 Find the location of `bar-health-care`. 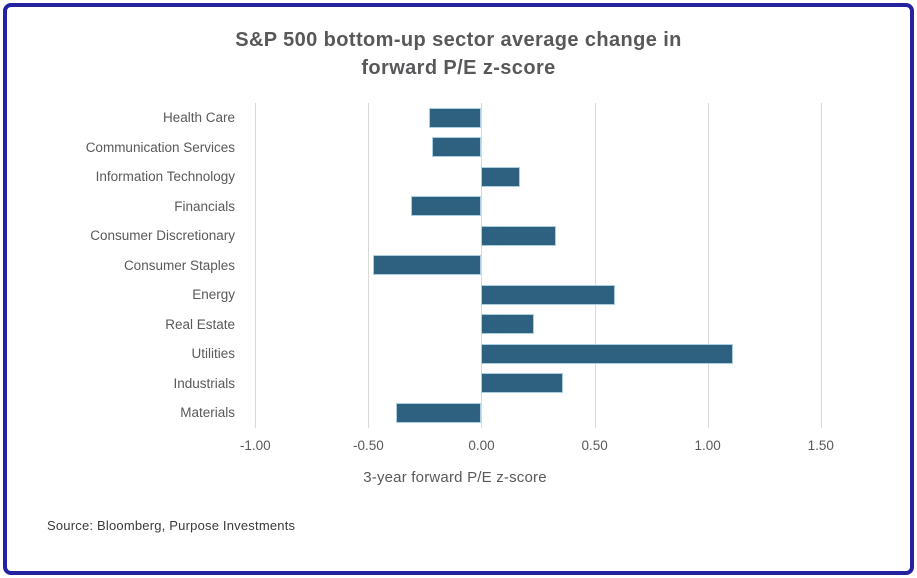

bar-health-care is located at coordinates (455, 117).